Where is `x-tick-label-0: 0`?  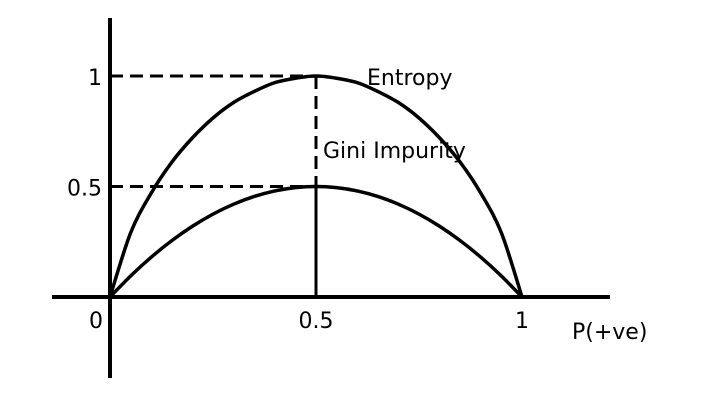 x-tick-label-0: 0 is located at coordinates (96, 321).